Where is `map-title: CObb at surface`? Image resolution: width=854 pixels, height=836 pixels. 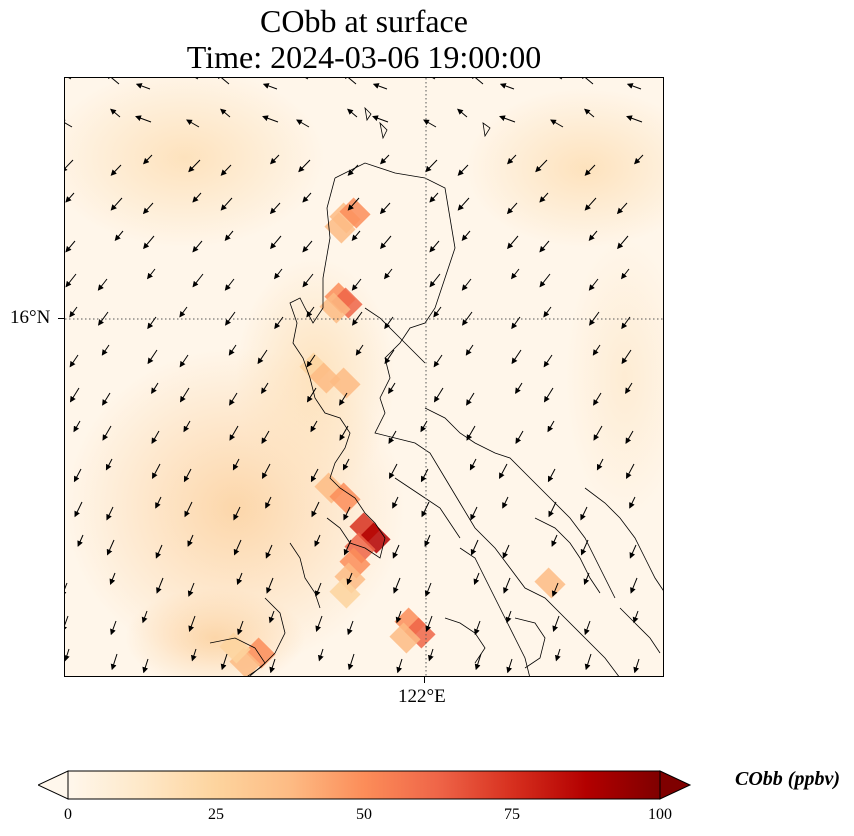
map-title: CObb at surface is located at coordinates (364, 21).